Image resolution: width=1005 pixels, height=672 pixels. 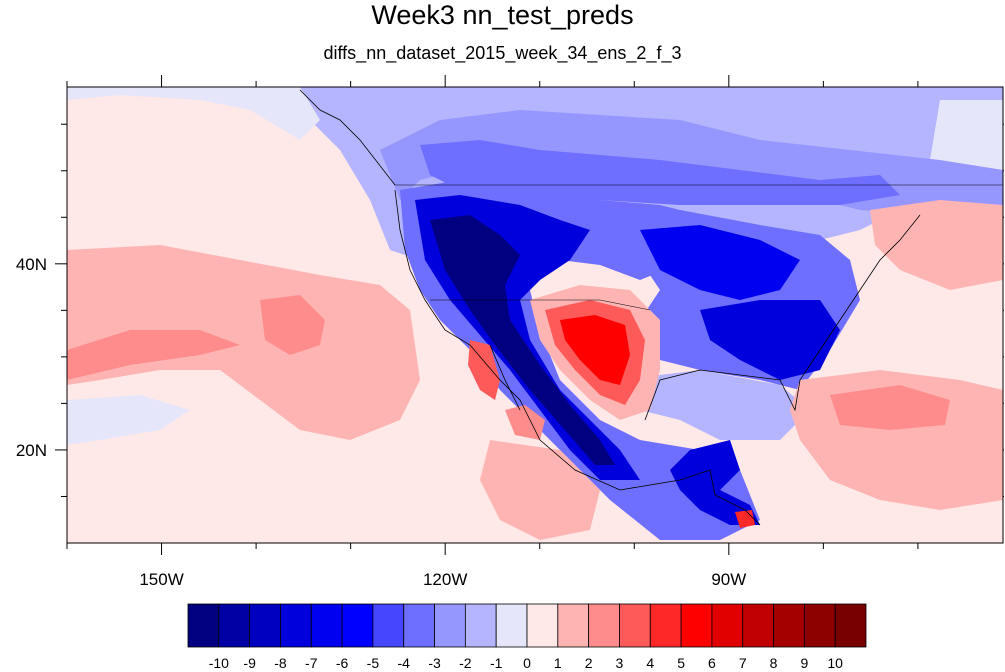 I want to click on colorbar-label: 5, so click(x=681, y=663).